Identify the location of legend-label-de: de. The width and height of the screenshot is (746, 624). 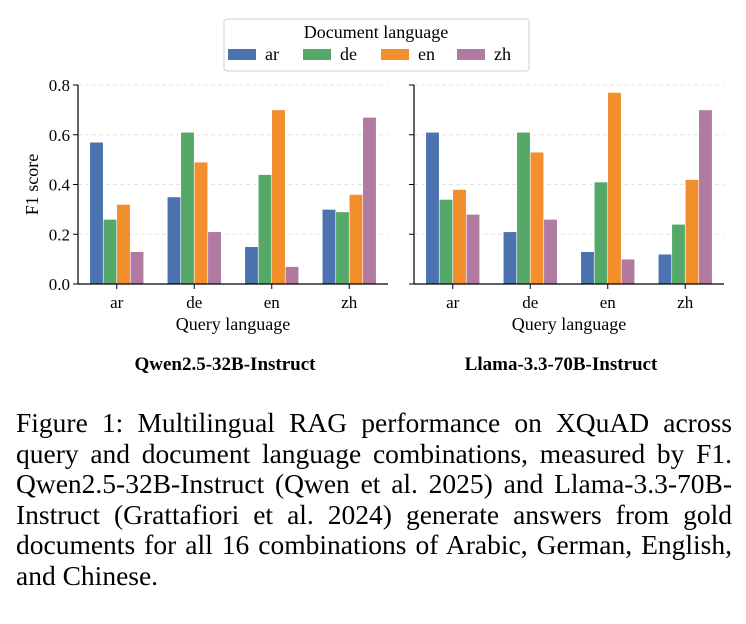
(348, 54).